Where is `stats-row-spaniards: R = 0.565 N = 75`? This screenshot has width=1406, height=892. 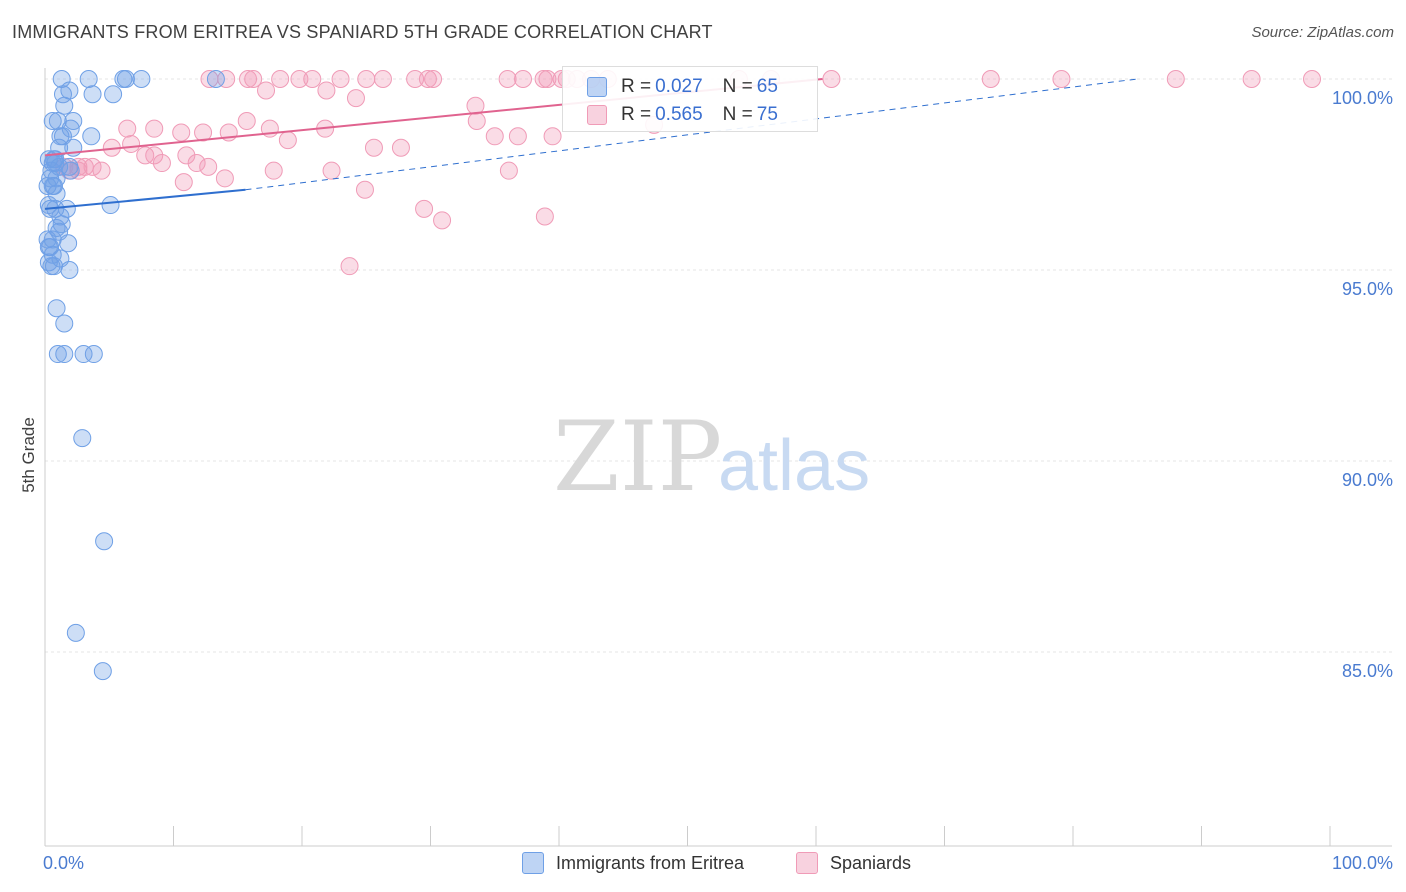 stats-row-spaniards: R = 0.565 N = 75 is located at coordinates (670, 115).